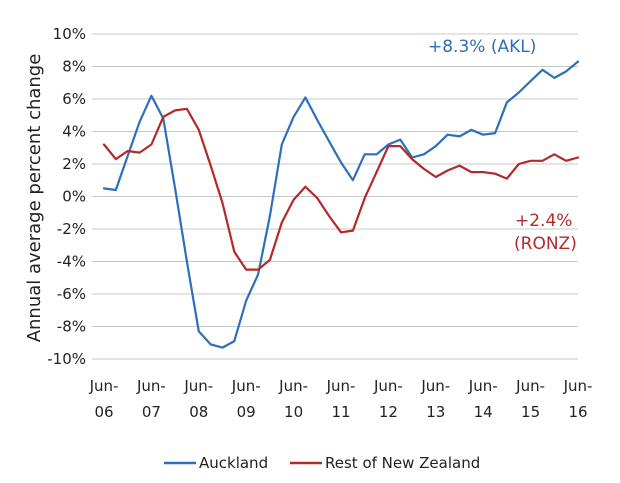  What do you see at coordinates (293, 412) in the screenshot?
I see `x-tick-label-year: 10` at bounding box center [293, 412].